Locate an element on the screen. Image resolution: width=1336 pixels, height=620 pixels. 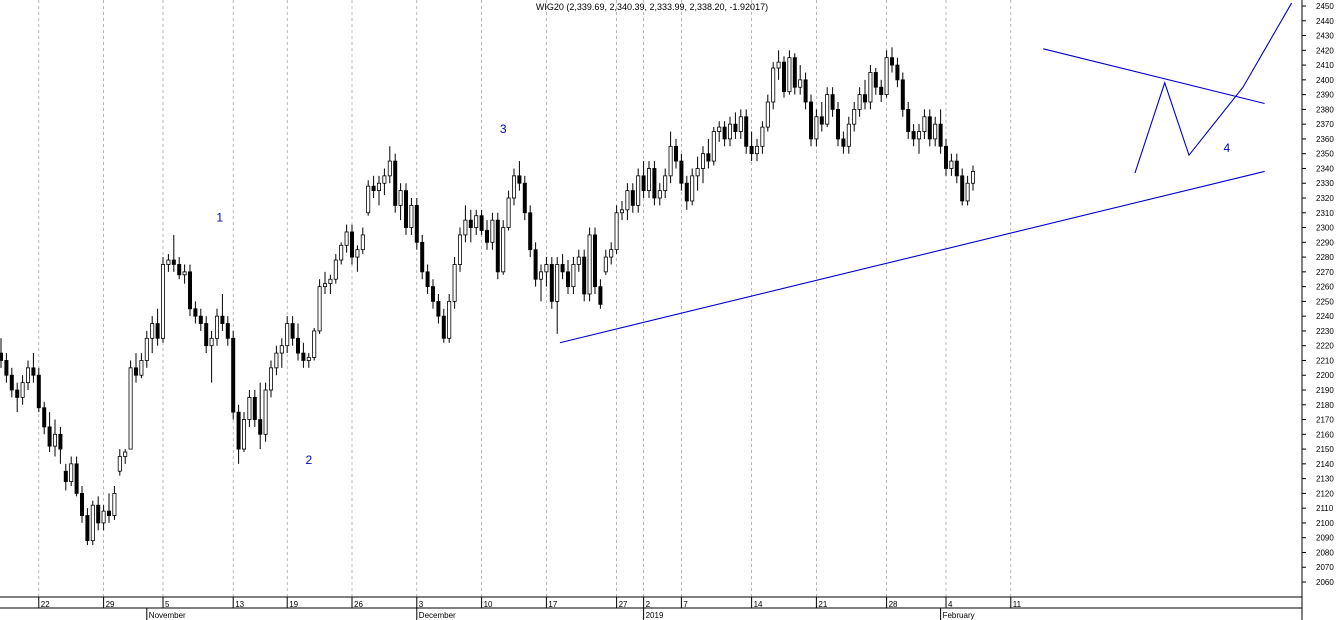
y-tick-label: 2170 is located at coordinates (1325, 420).